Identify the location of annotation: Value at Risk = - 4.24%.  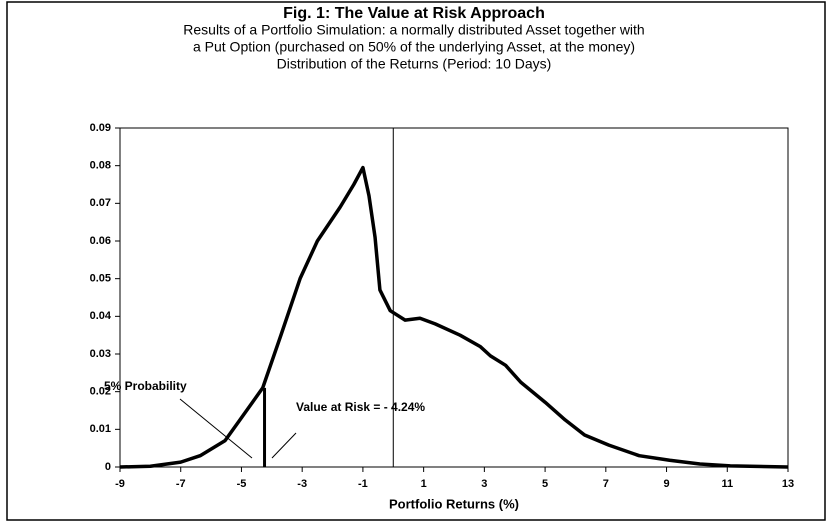
(360, 407).